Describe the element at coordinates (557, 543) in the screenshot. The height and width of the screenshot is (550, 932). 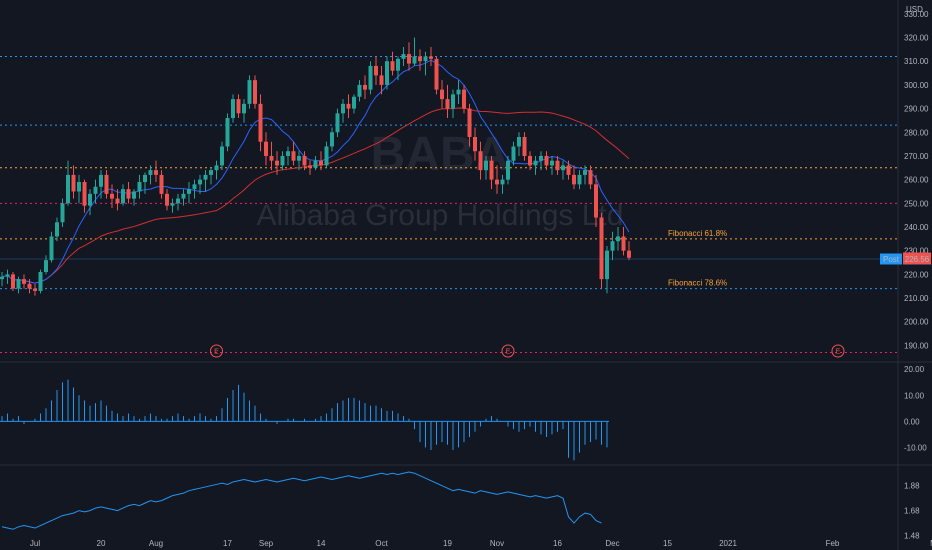
I see `x-tick-label: 16` at that location.